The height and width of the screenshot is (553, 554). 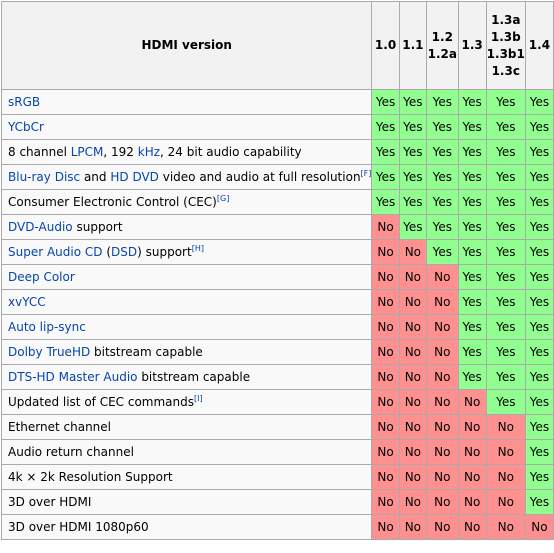 What do you see at coordinates (194, 377) in the screenshot?
I see `feature-text: bitstream capable` at bounding box center [194, 377].